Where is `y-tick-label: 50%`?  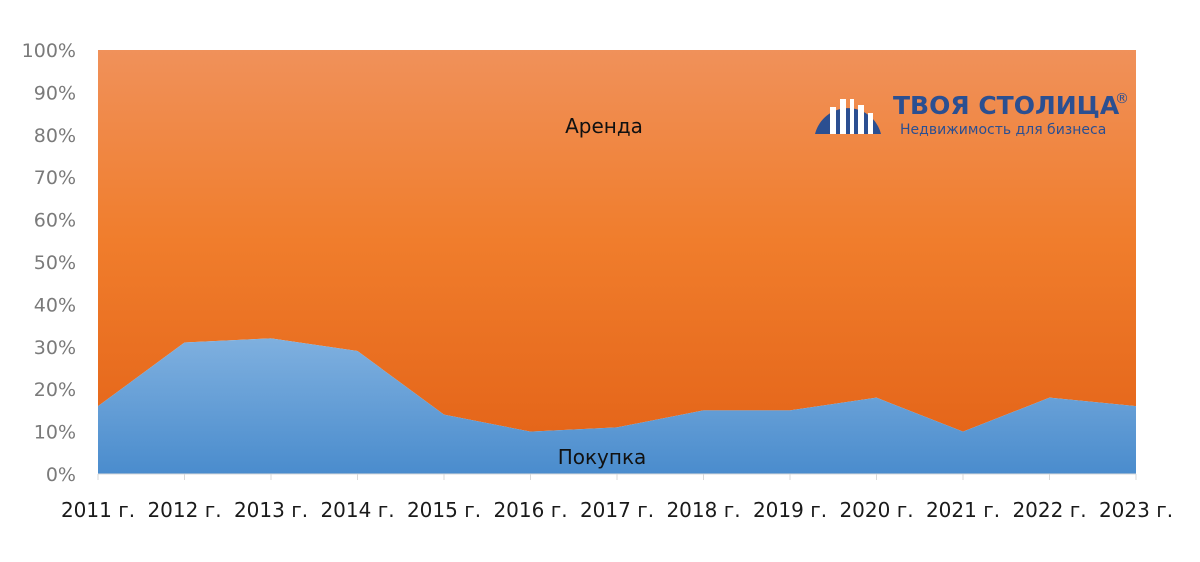 y-tick-label: 50% is located at coordinates (55, 263).